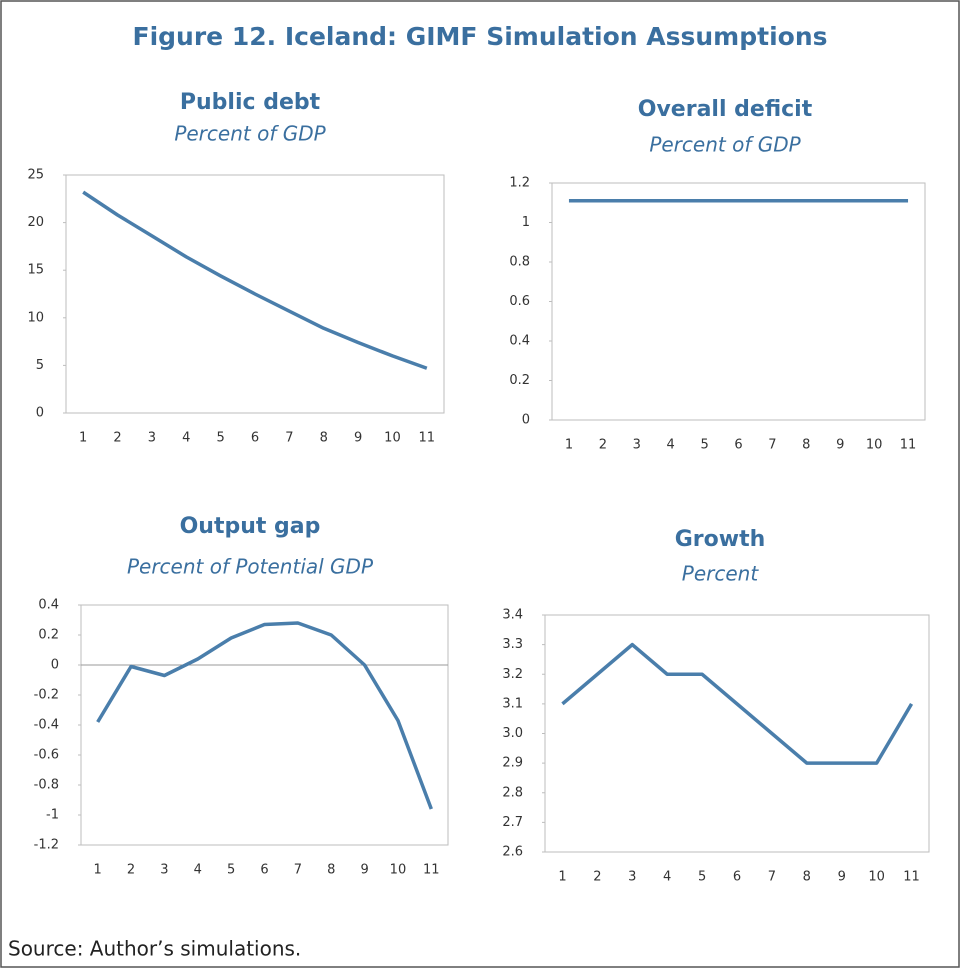  What do you see at coordinates (519, 262) in the screenshot?
I see `y-tick-label: 0.8` at bounding box center [519, 262].